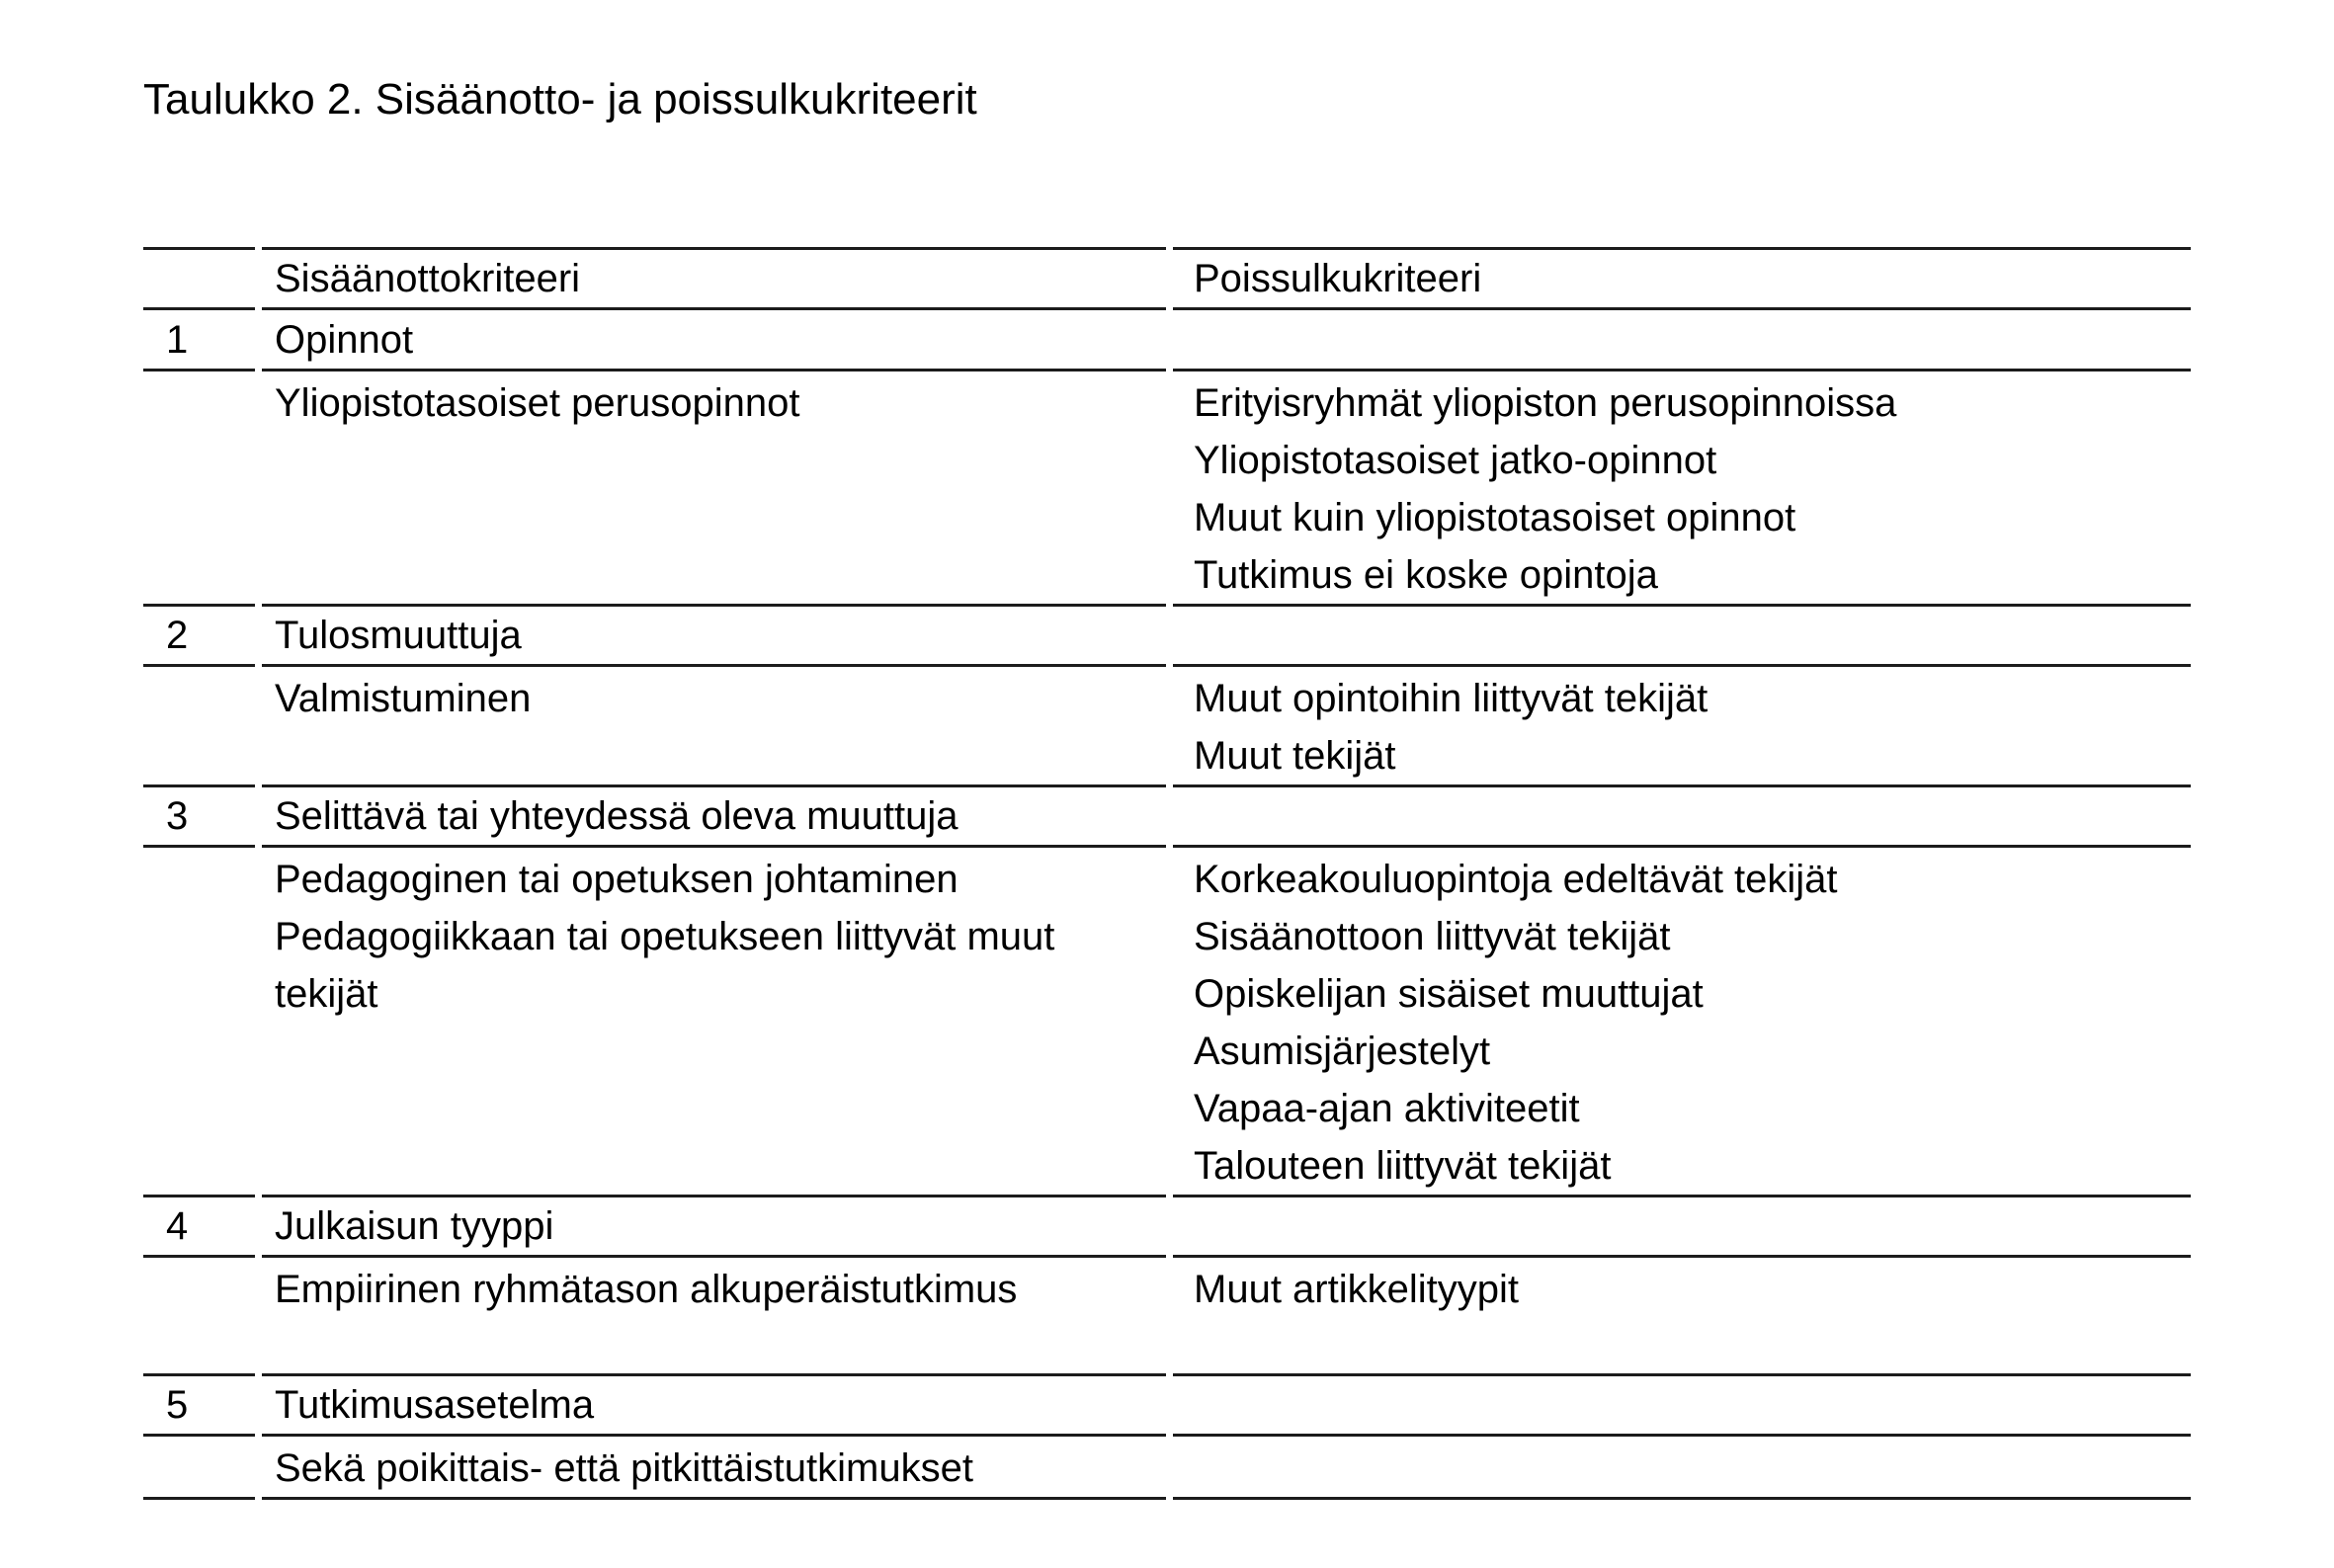 The width and height of the screenshot is (2334, 1568). What do you see at coordinates (1167, 1227) in the screenshot?
I see `section-row-4: 4 Julkaisun tyyppi` at bounding box center [1167, 1227].